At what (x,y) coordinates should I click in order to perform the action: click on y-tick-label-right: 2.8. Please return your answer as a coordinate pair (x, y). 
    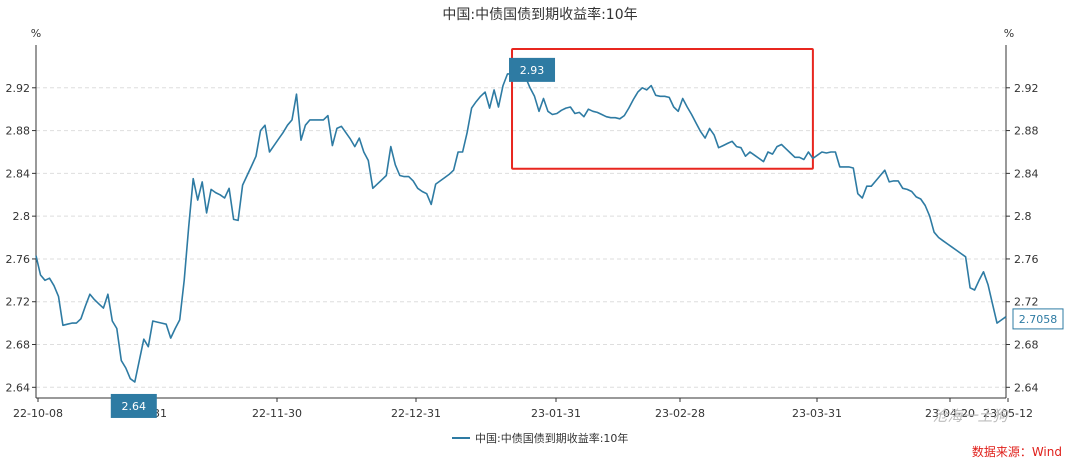
    Looking at the image, I should click on (1023, 216).